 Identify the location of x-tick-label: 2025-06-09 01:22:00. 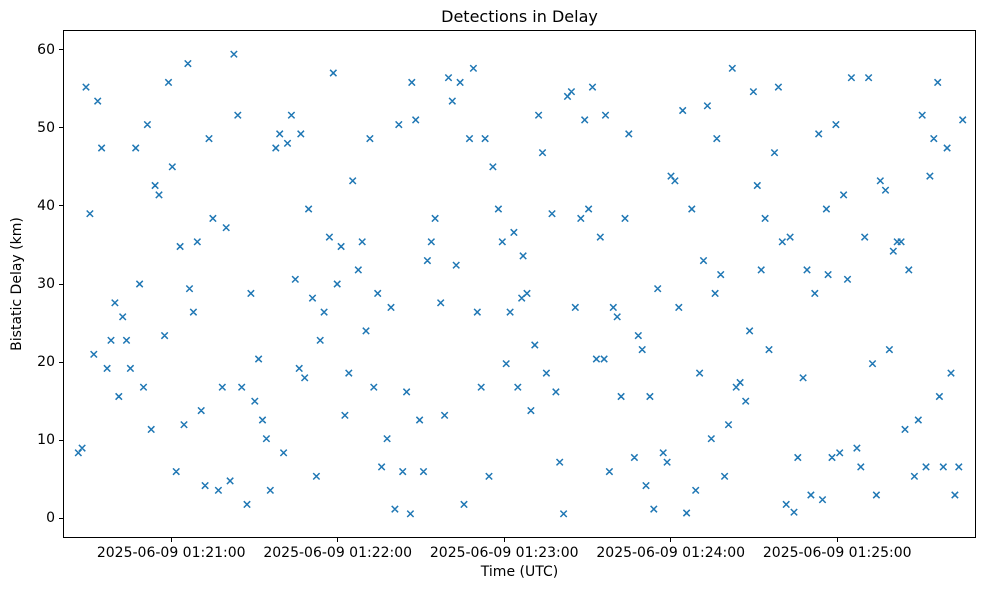
(338, 553).